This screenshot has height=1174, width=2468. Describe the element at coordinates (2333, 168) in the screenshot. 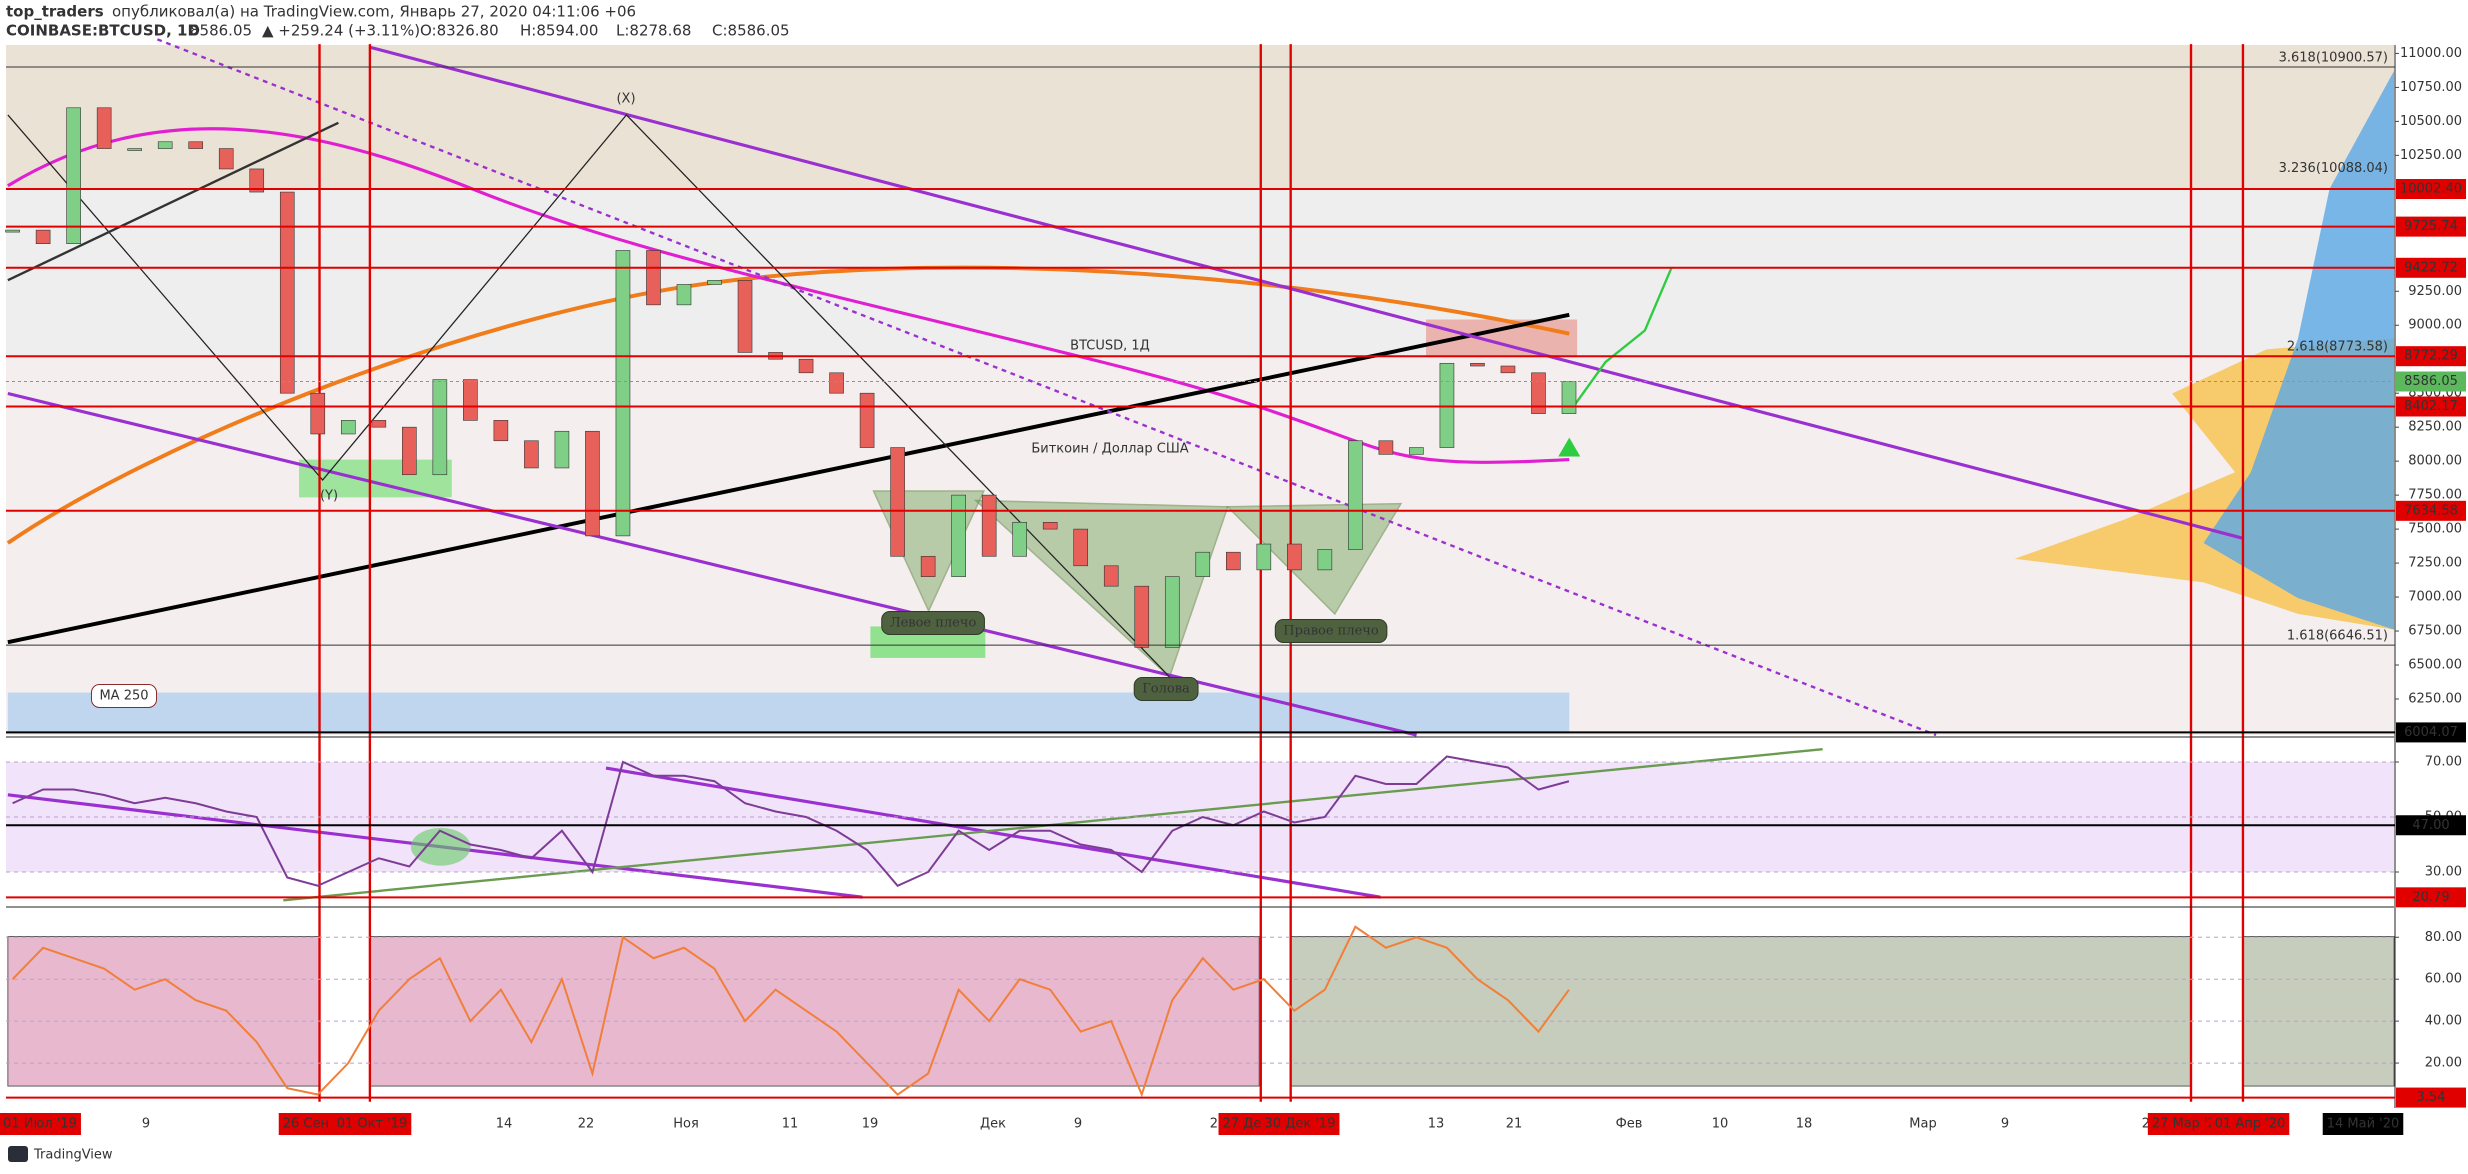

I see `fib-label: 3.236(10088.04)` at that location.